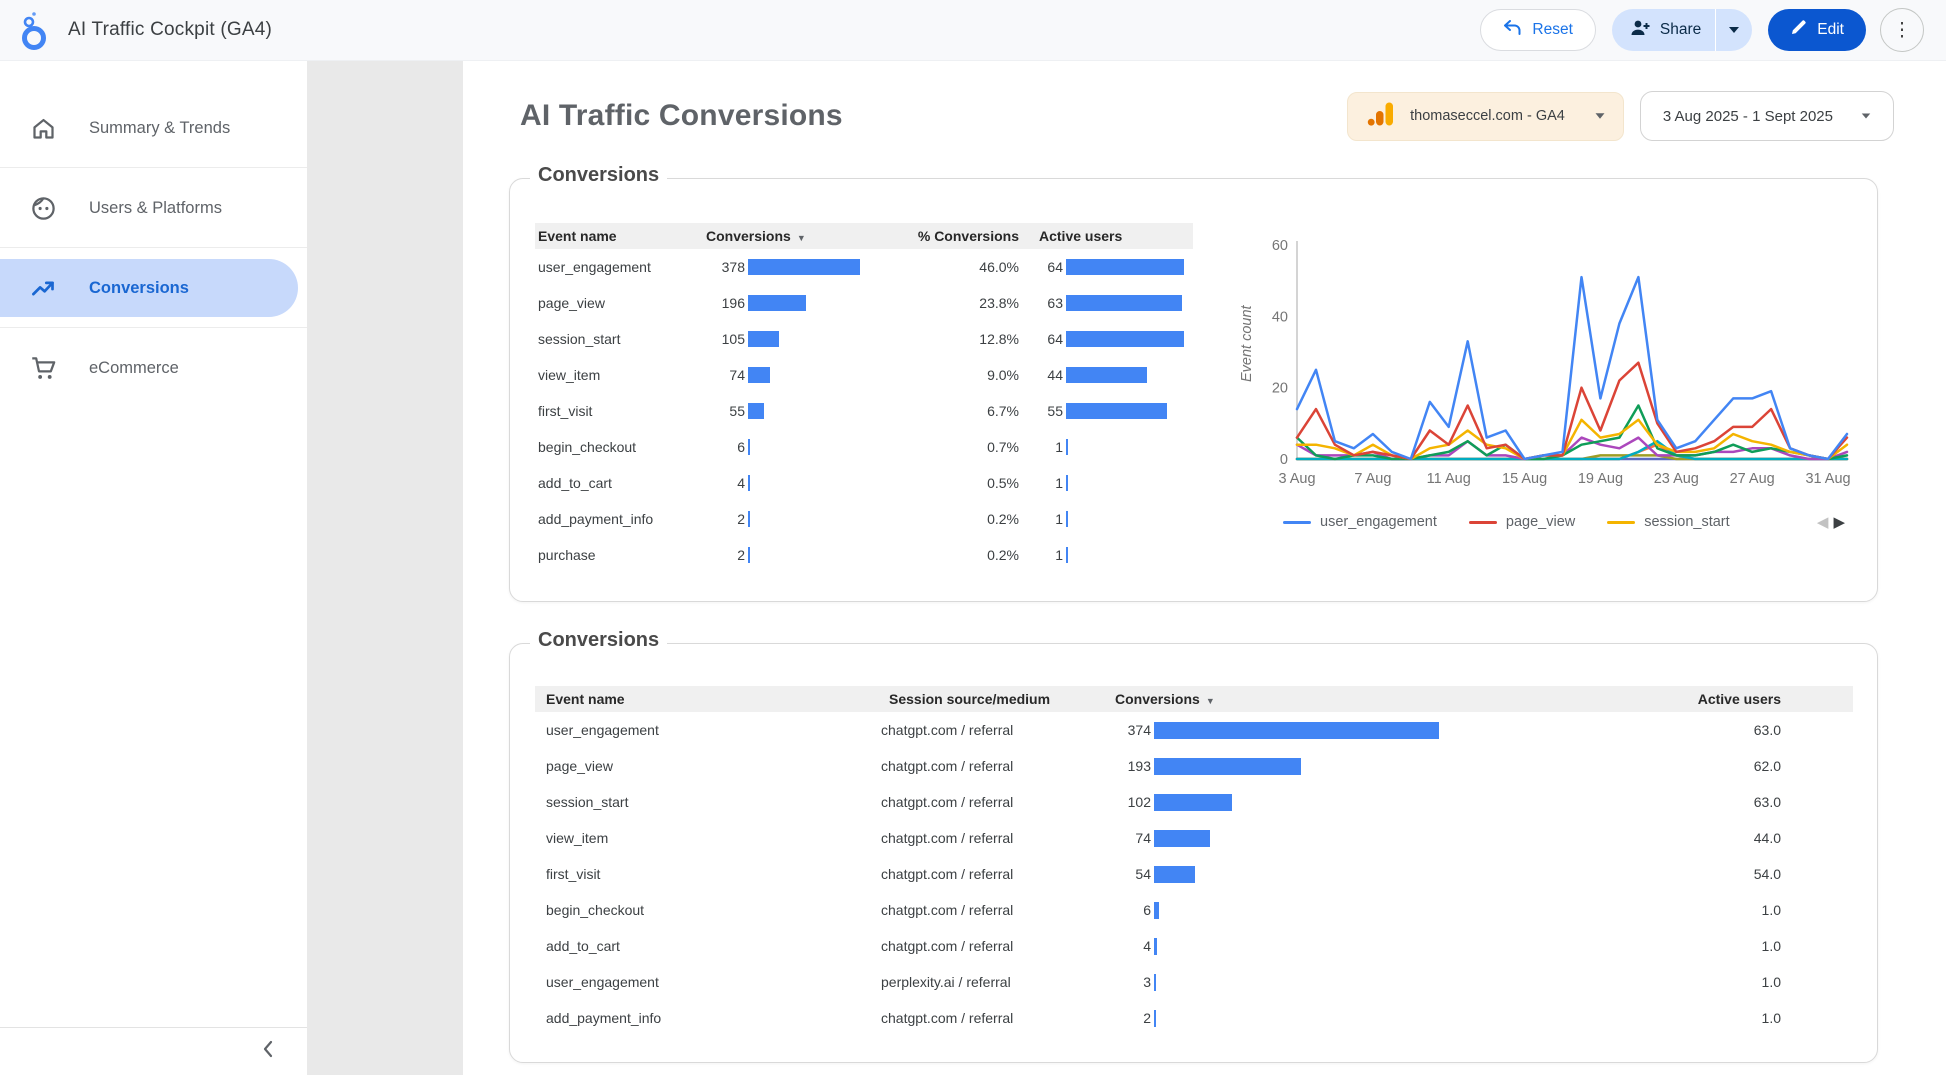 The image size is (1946, 1075). Describe the element at coordinates (1372, 479) in the screenshot. I see `x-tick-label: 7 Aug` at that location.